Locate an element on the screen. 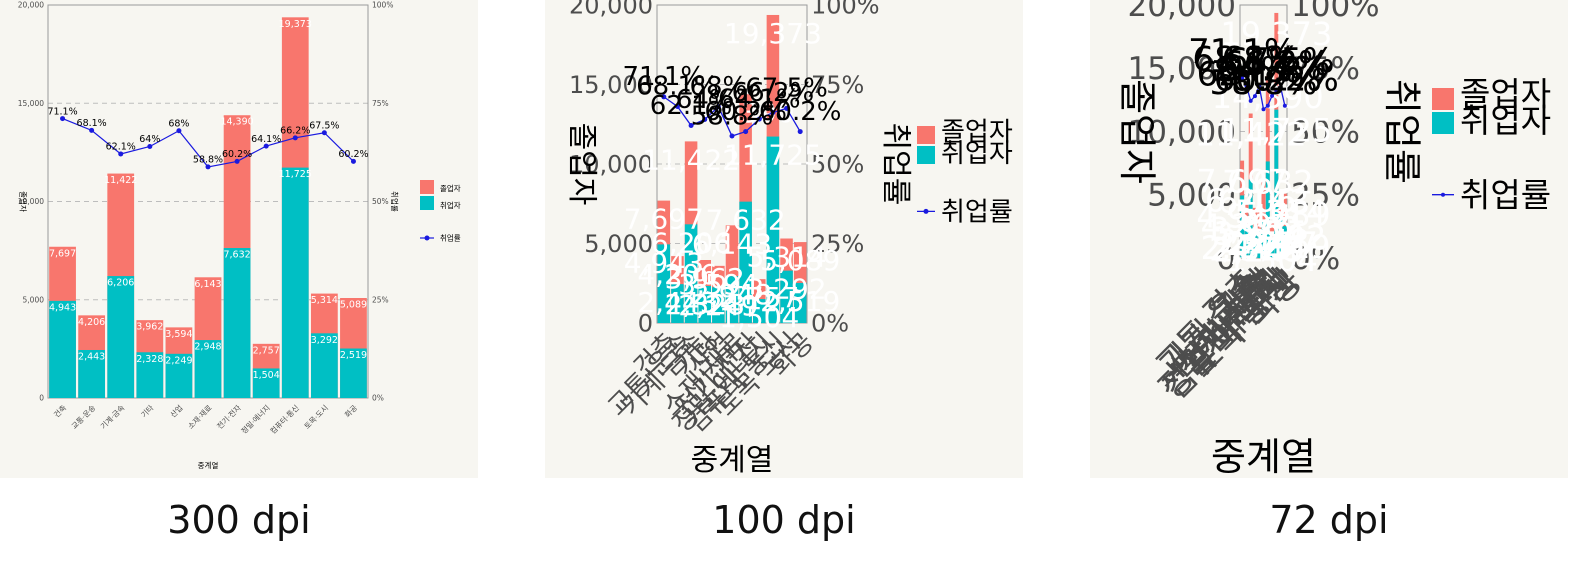 This screenshot has height=572, width=1588. data-label-graduates: 3,962 is located at coordinates (705, 278).